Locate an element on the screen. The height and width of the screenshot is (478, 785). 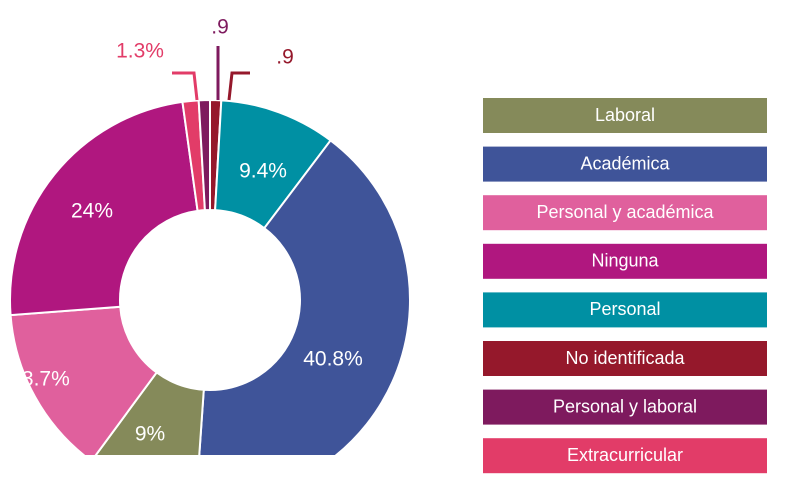
data-label: 40.8% is located at coordinates (333, 359).